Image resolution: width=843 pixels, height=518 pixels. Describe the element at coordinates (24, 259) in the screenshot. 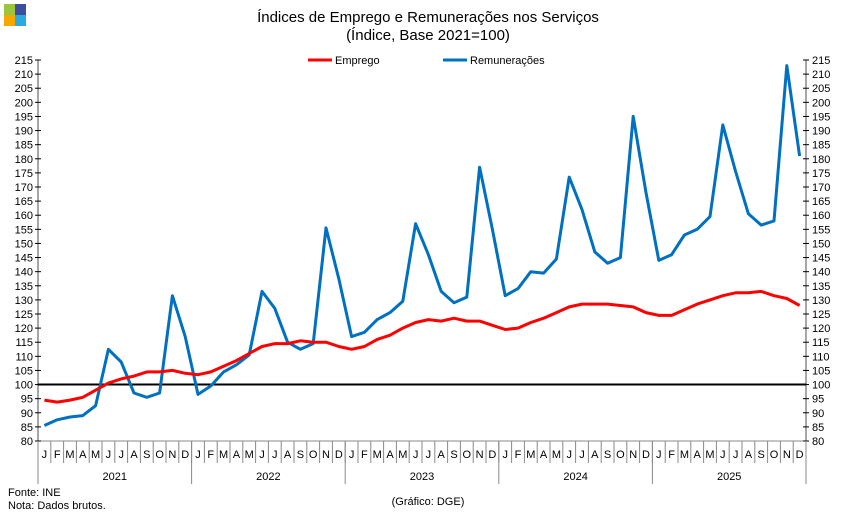

I see `y-tick-label-left: 145` at that location.